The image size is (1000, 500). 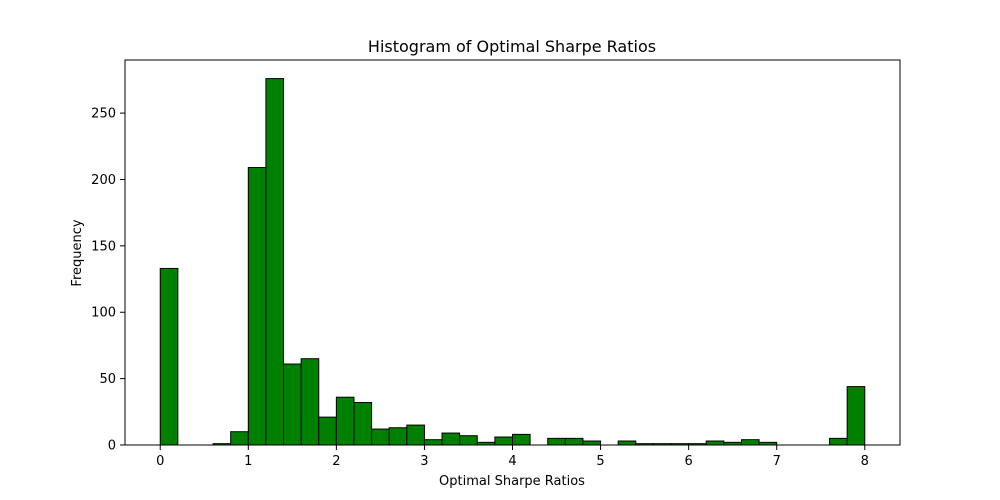 I want to click on y-tick-label: 100, so click(x=103, y=313).